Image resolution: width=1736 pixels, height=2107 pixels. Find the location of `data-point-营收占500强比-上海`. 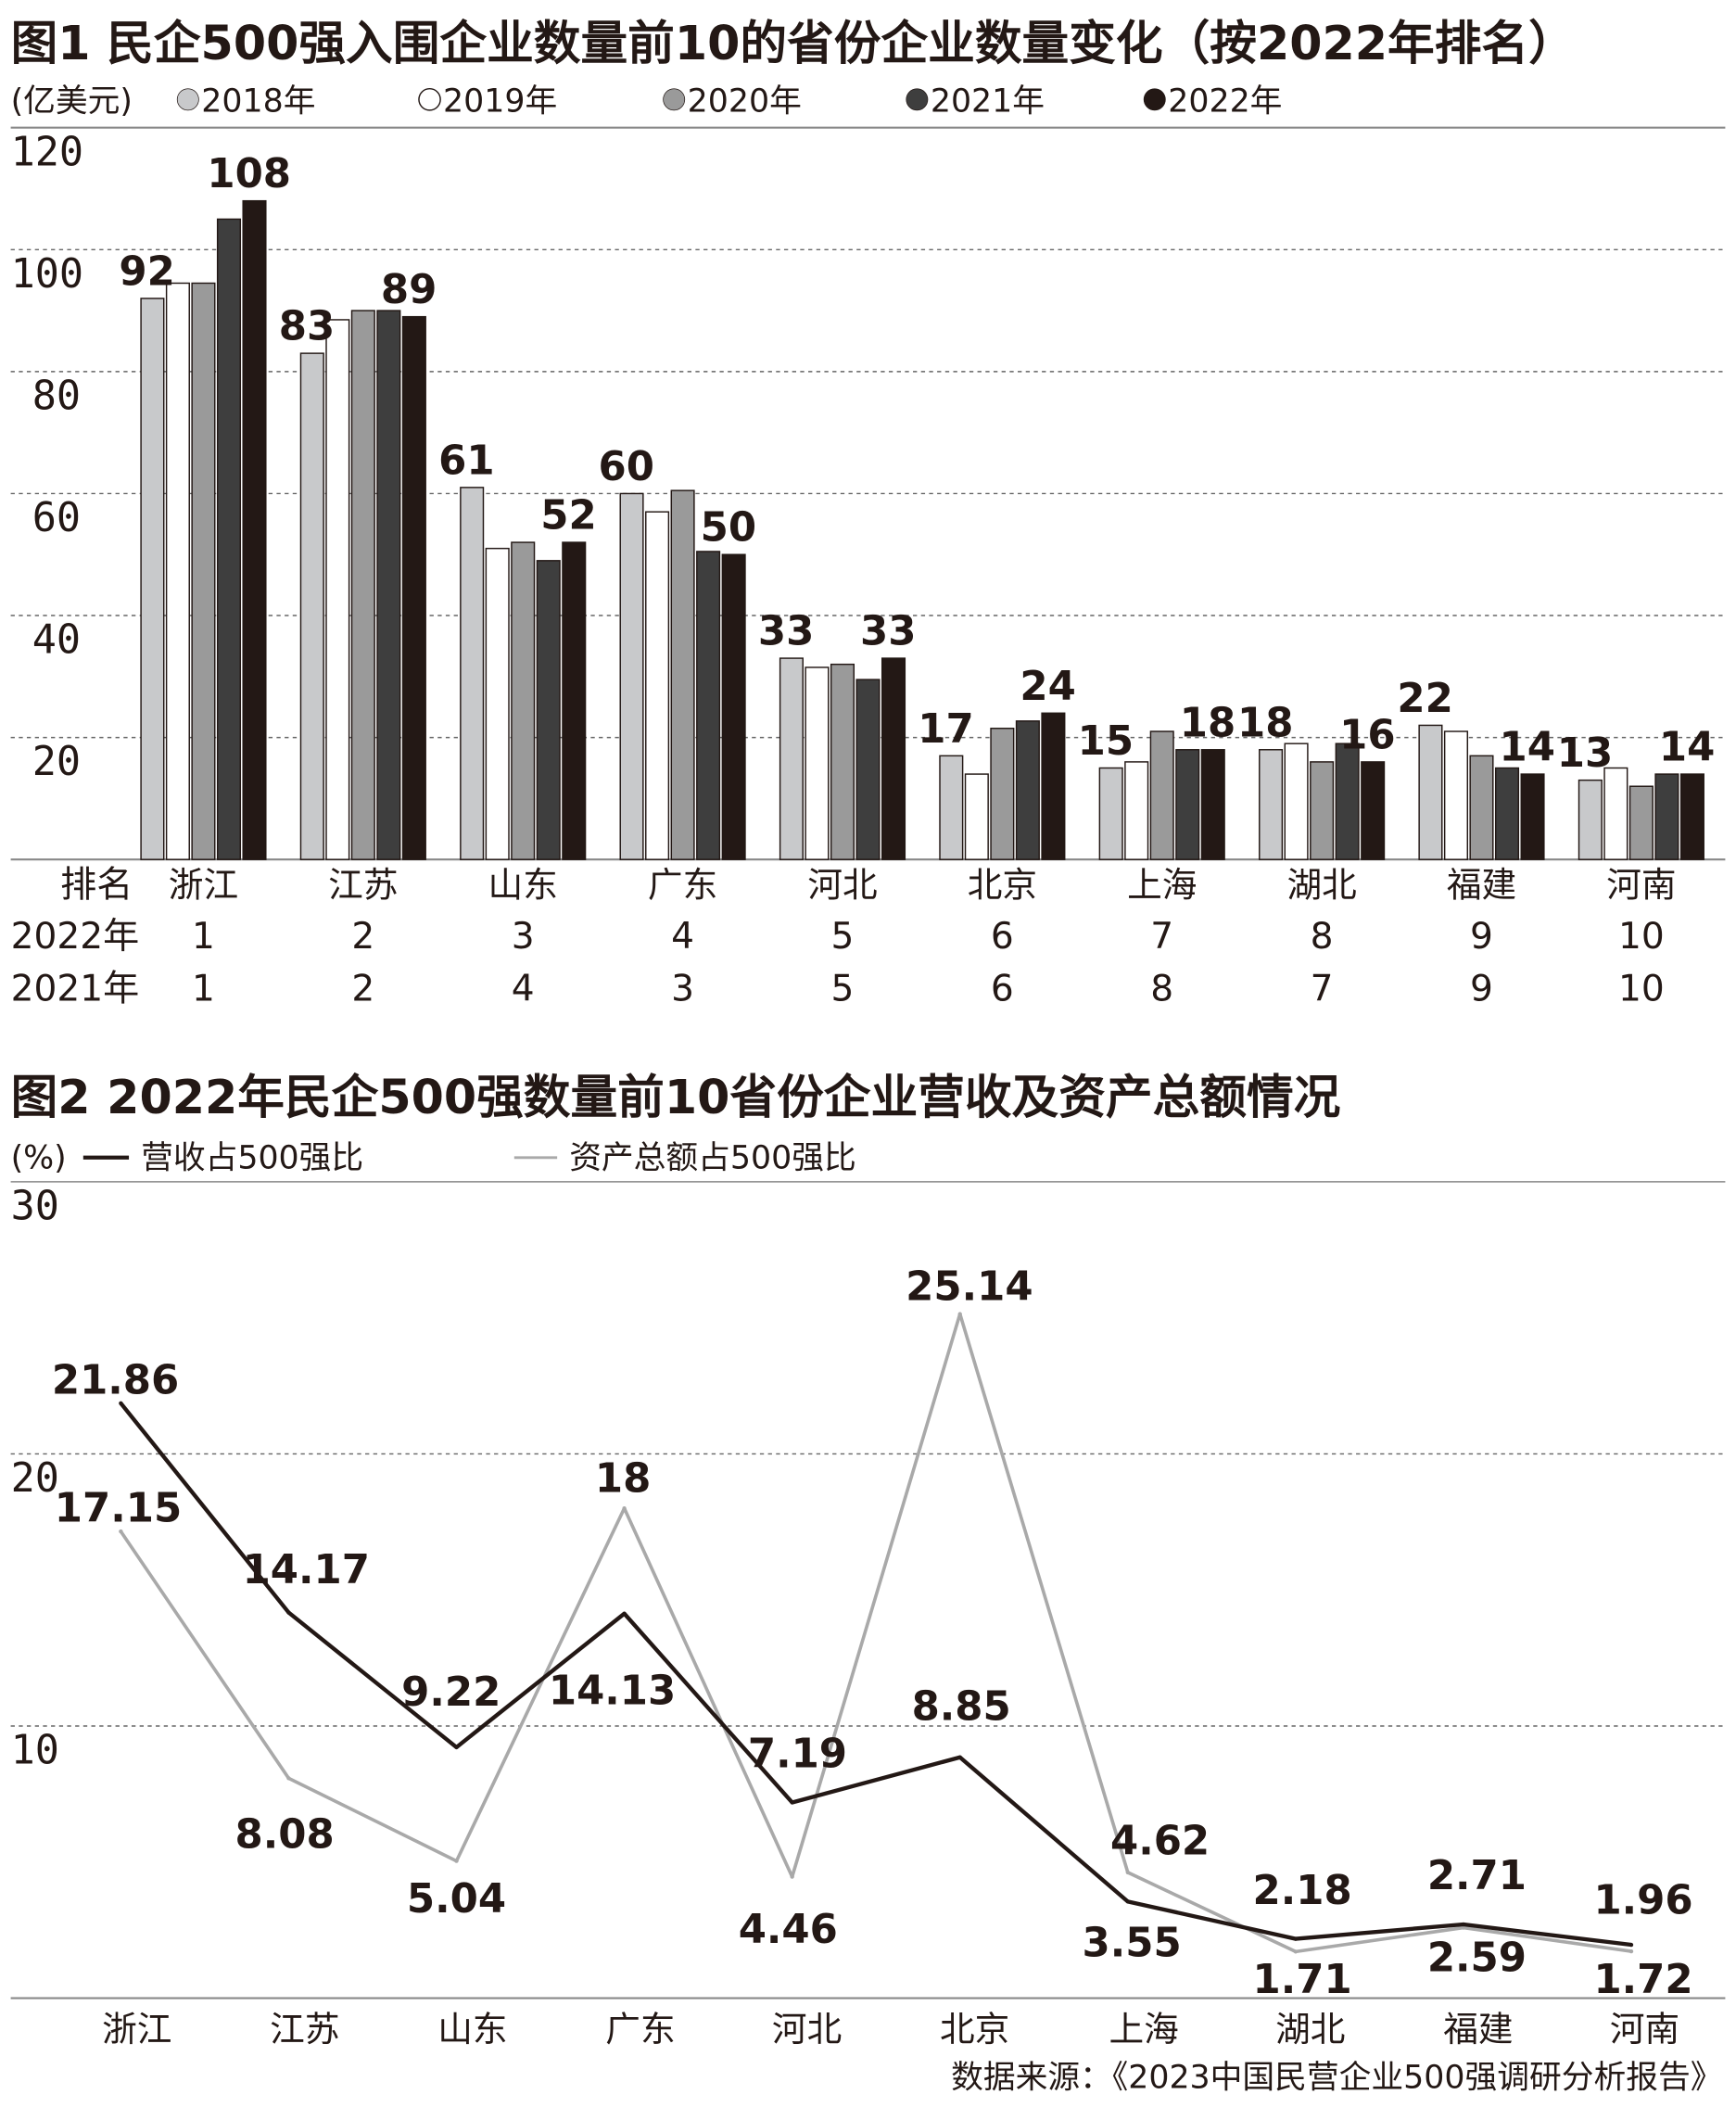

data-point-营收占500强比-上海 is located at coordinates (1127, 1902).